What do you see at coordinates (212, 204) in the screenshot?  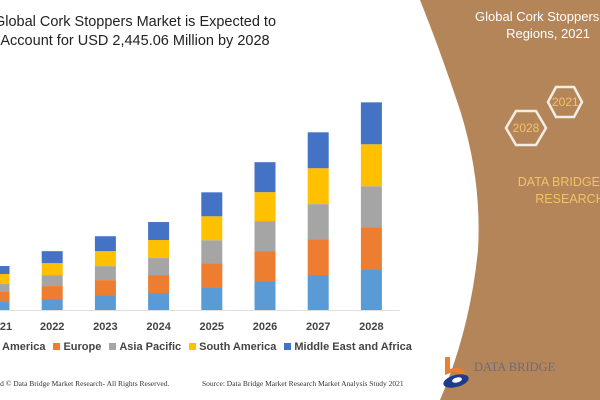 I see `bar-segment-2025-middle-east-and-africa` at bounding box center [212, 204].